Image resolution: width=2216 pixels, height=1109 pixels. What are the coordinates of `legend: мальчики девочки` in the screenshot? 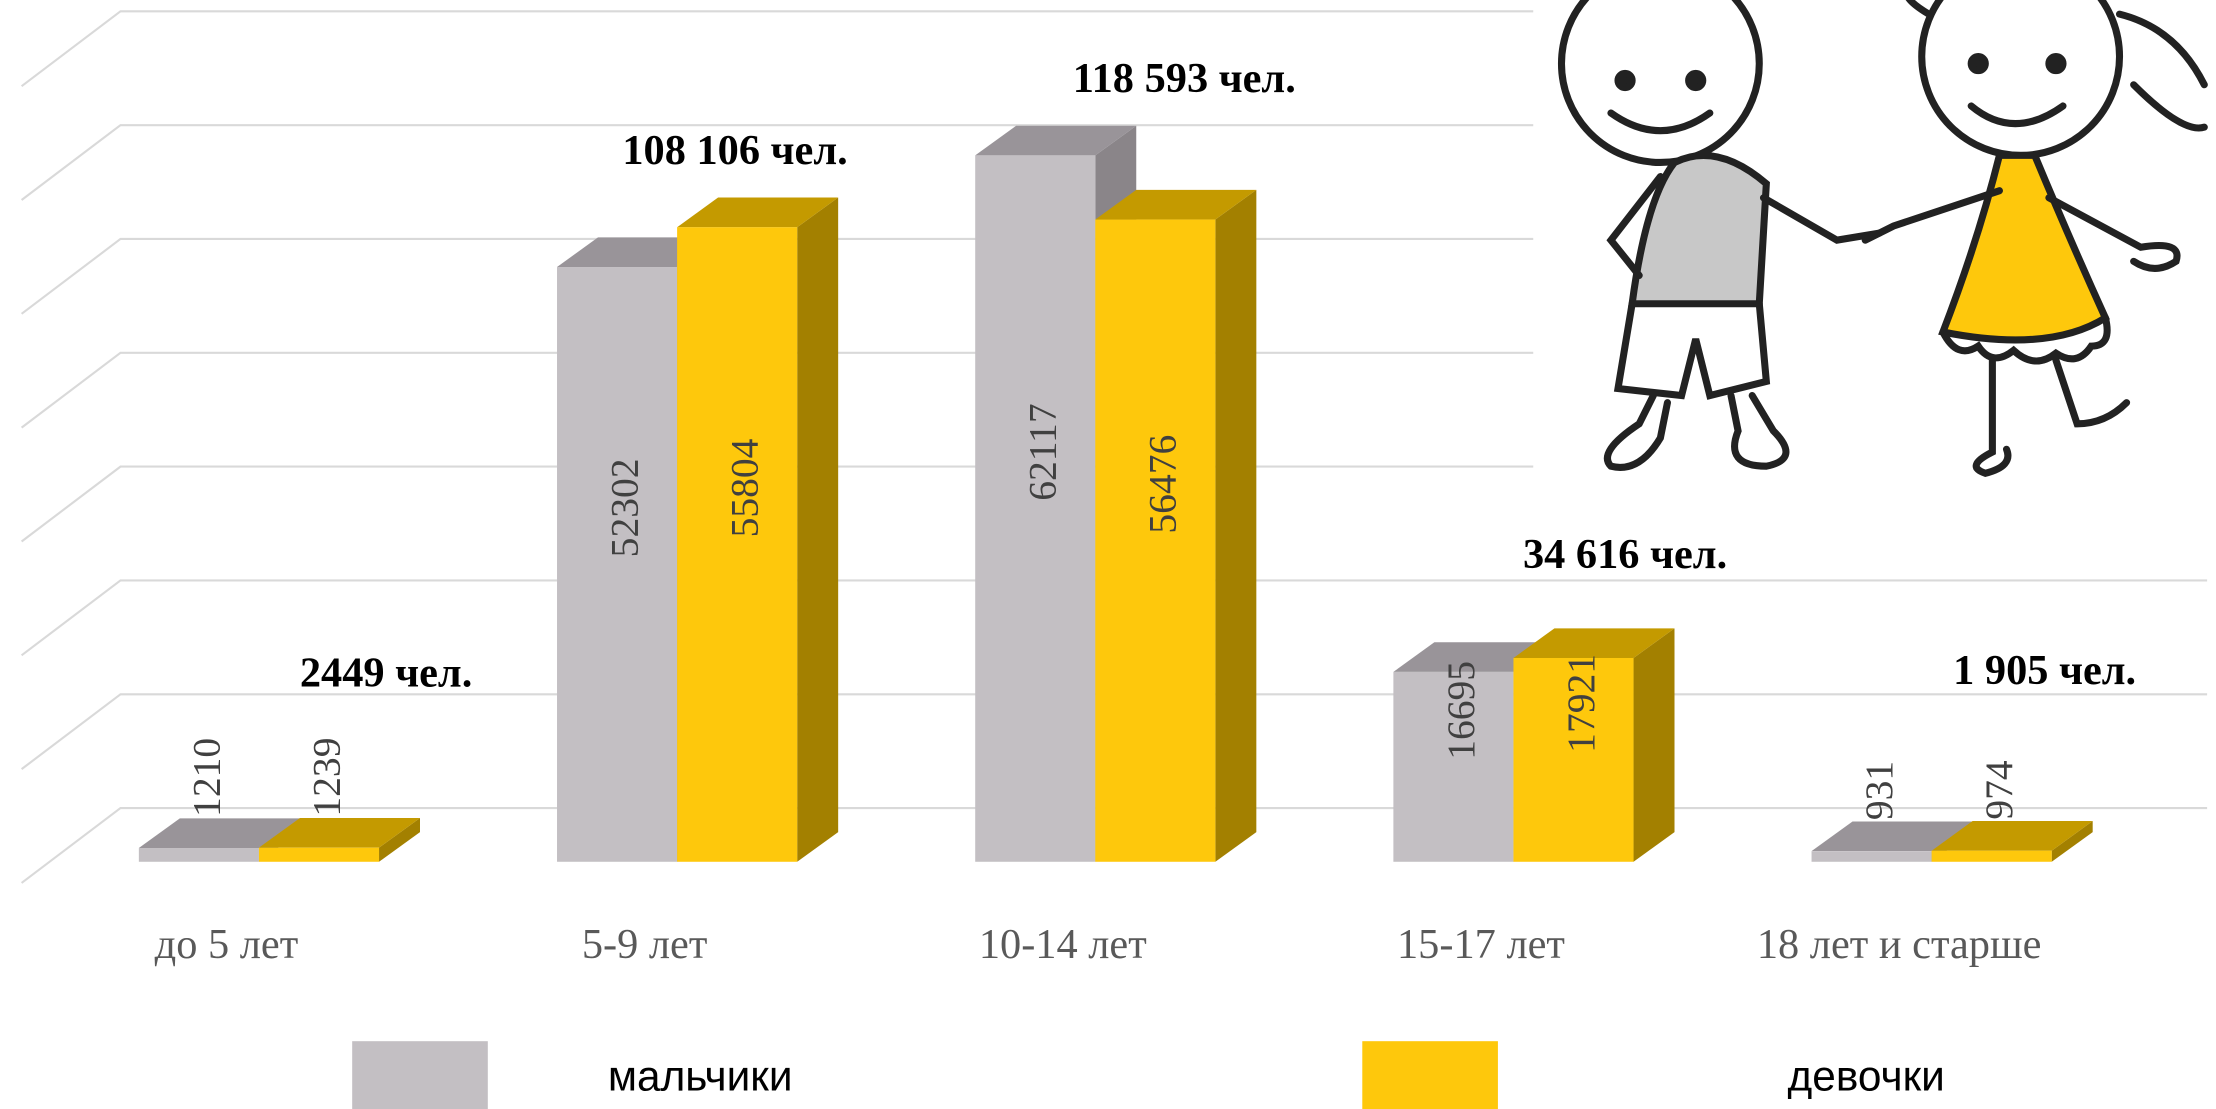 It's located at (1148, 1075).